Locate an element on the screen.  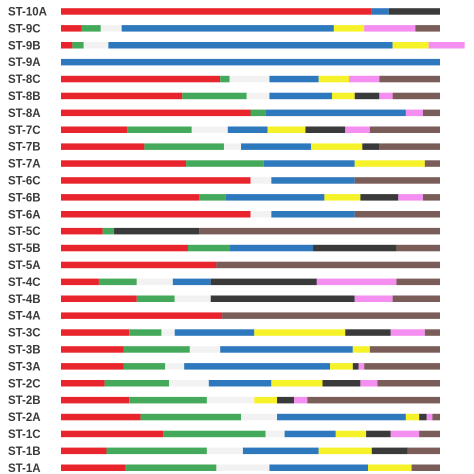
row-label-st-5c: ST-5C is located at coordinates (24, 232).